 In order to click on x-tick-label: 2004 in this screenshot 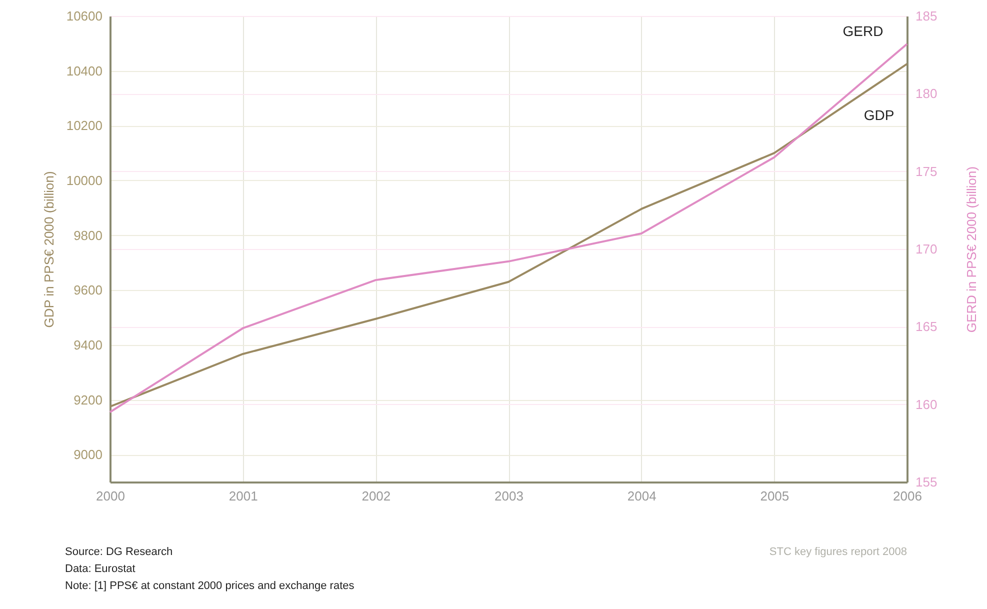, I will do `click(641, 496)`.